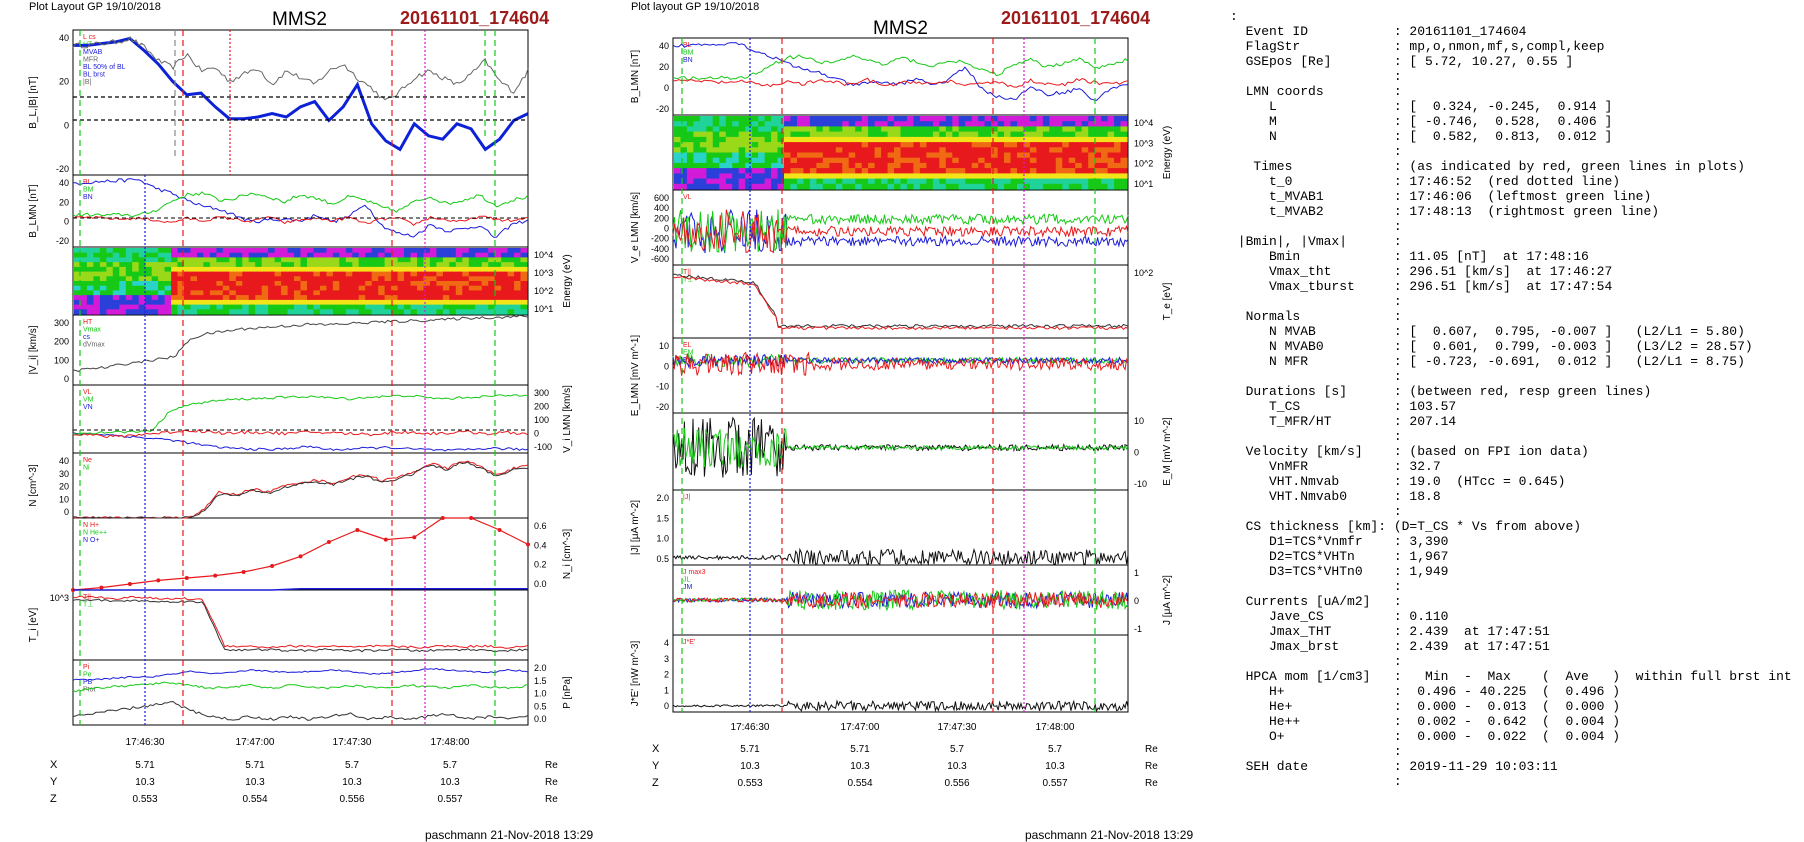 Image resolution: width=1804 pixels, height=842 pixels. I want to click on time-tick-label: 17:47:30, so click(957, 727).